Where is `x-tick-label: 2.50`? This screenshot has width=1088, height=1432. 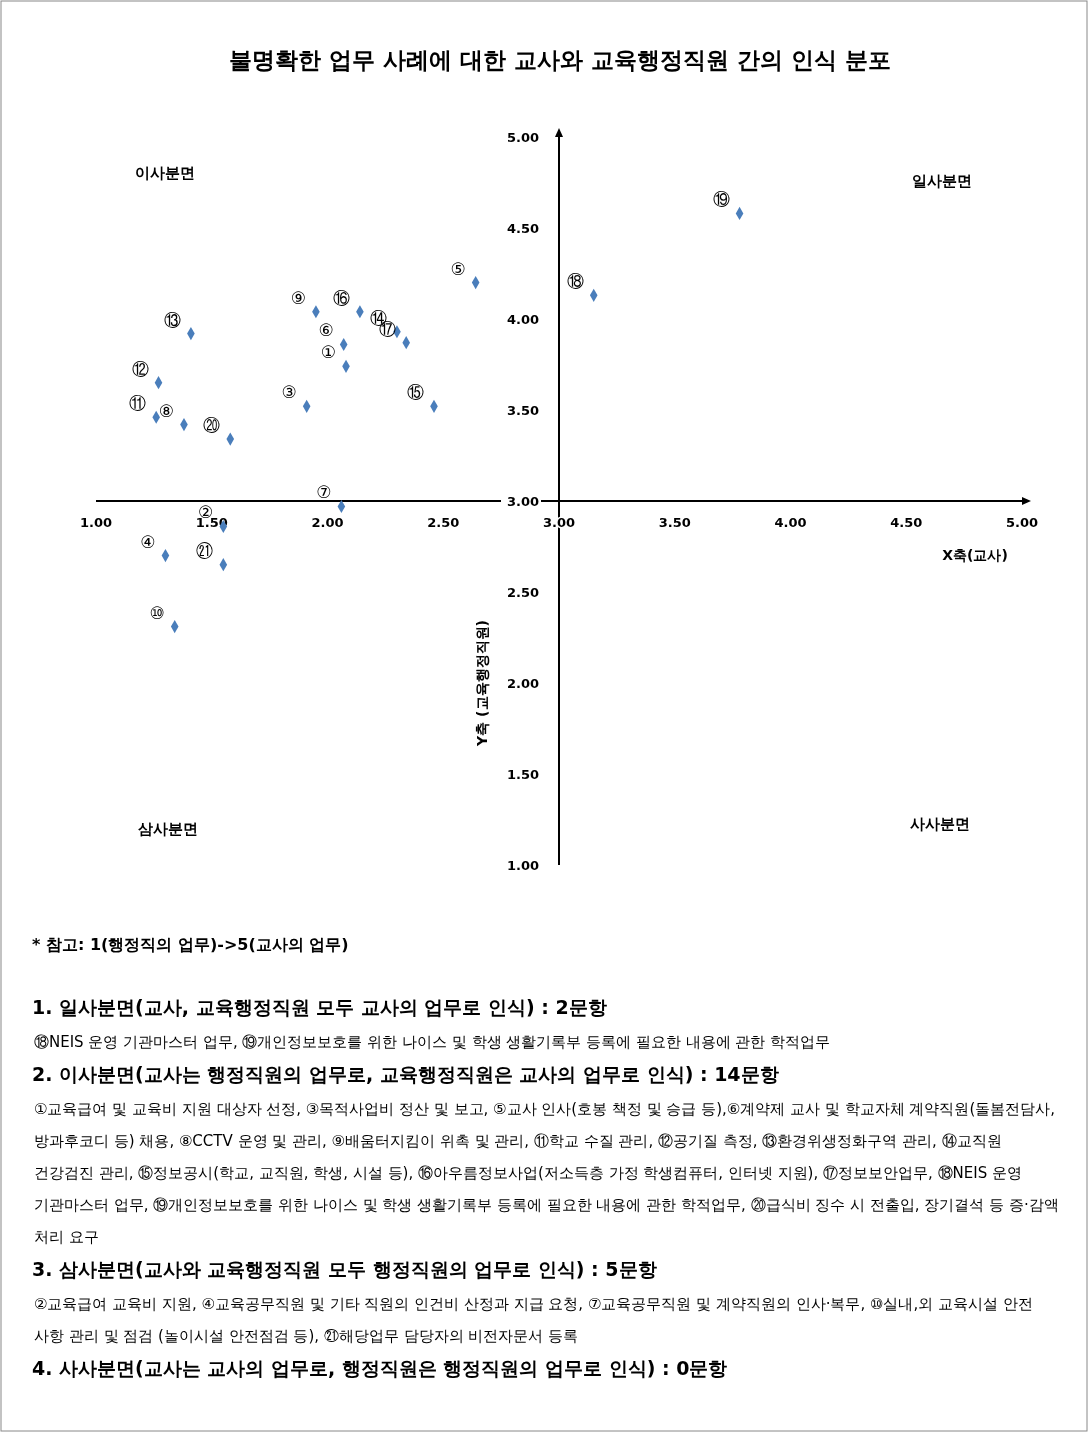
x-tick-label: 2.50 is located at coordinates (443, 522).